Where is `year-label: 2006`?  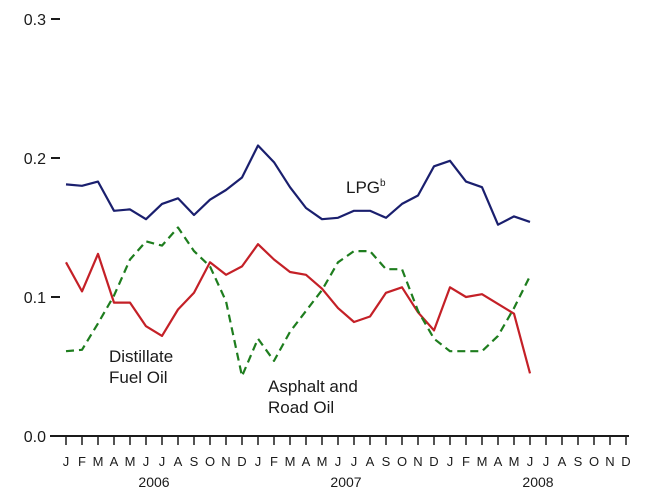 year-label: 2006 is located at coordinates (153, 482).